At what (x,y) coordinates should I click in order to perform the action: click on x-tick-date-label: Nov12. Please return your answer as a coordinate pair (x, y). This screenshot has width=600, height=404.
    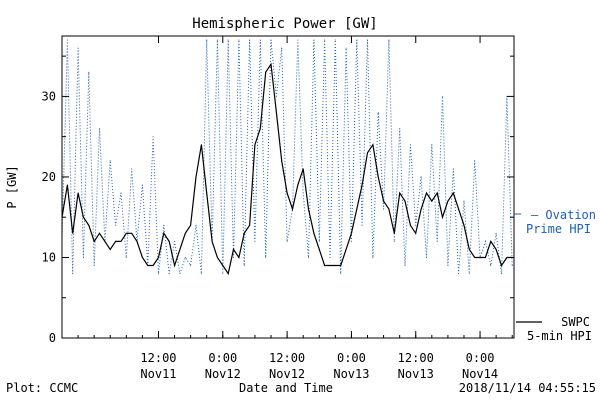
    Looking at the image, I should click on (223, 374).